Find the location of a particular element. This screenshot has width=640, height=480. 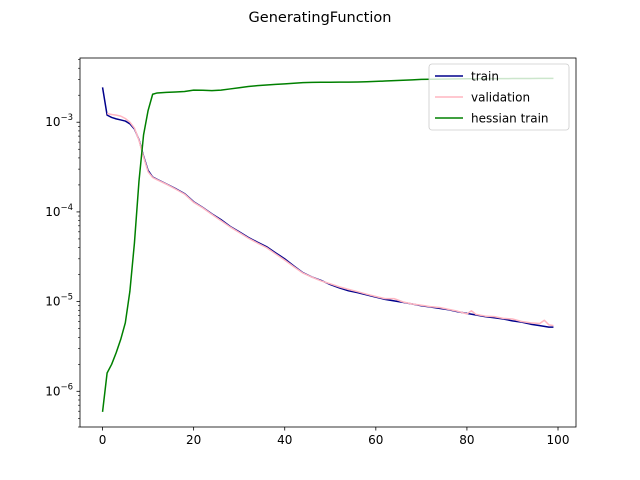

legend-box is located at coordinates (499, 97).